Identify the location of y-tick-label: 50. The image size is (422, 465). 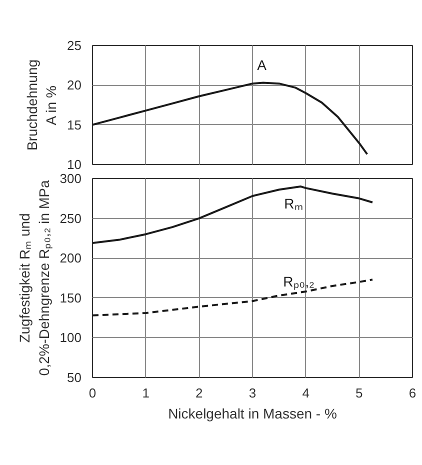
(74, 377).